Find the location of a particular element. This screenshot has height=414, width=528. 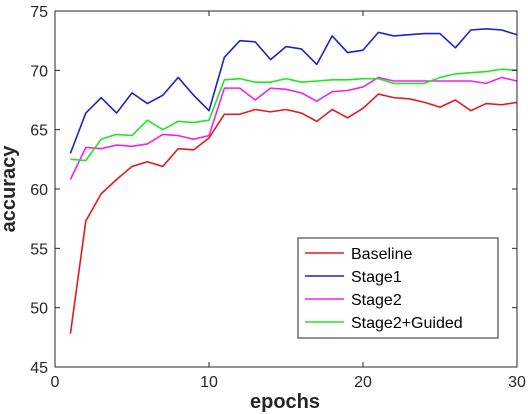

y-tick-label: 55 is located at coordinates (39, 249).